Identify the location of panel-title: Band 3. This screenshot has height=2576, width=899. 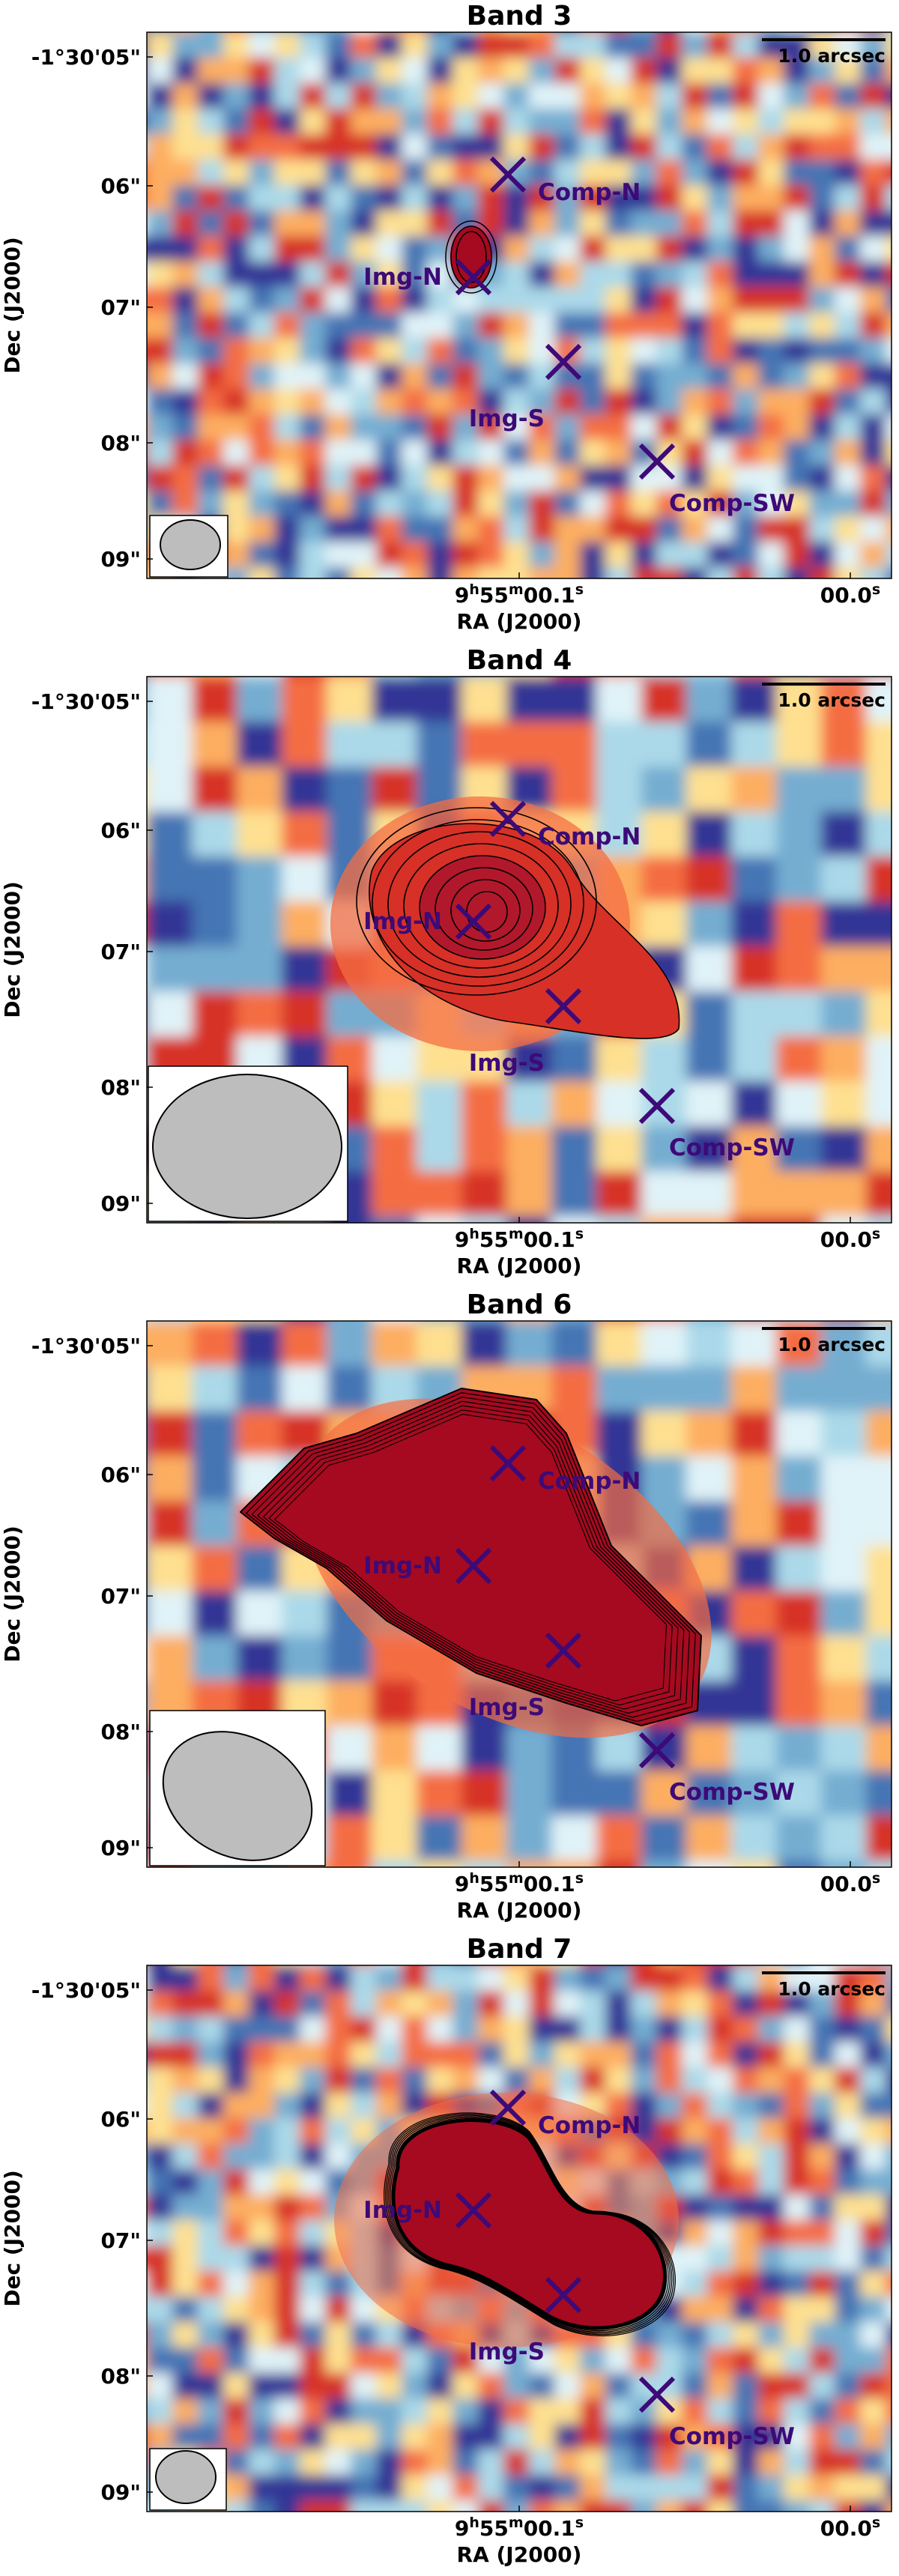
(519, 16).